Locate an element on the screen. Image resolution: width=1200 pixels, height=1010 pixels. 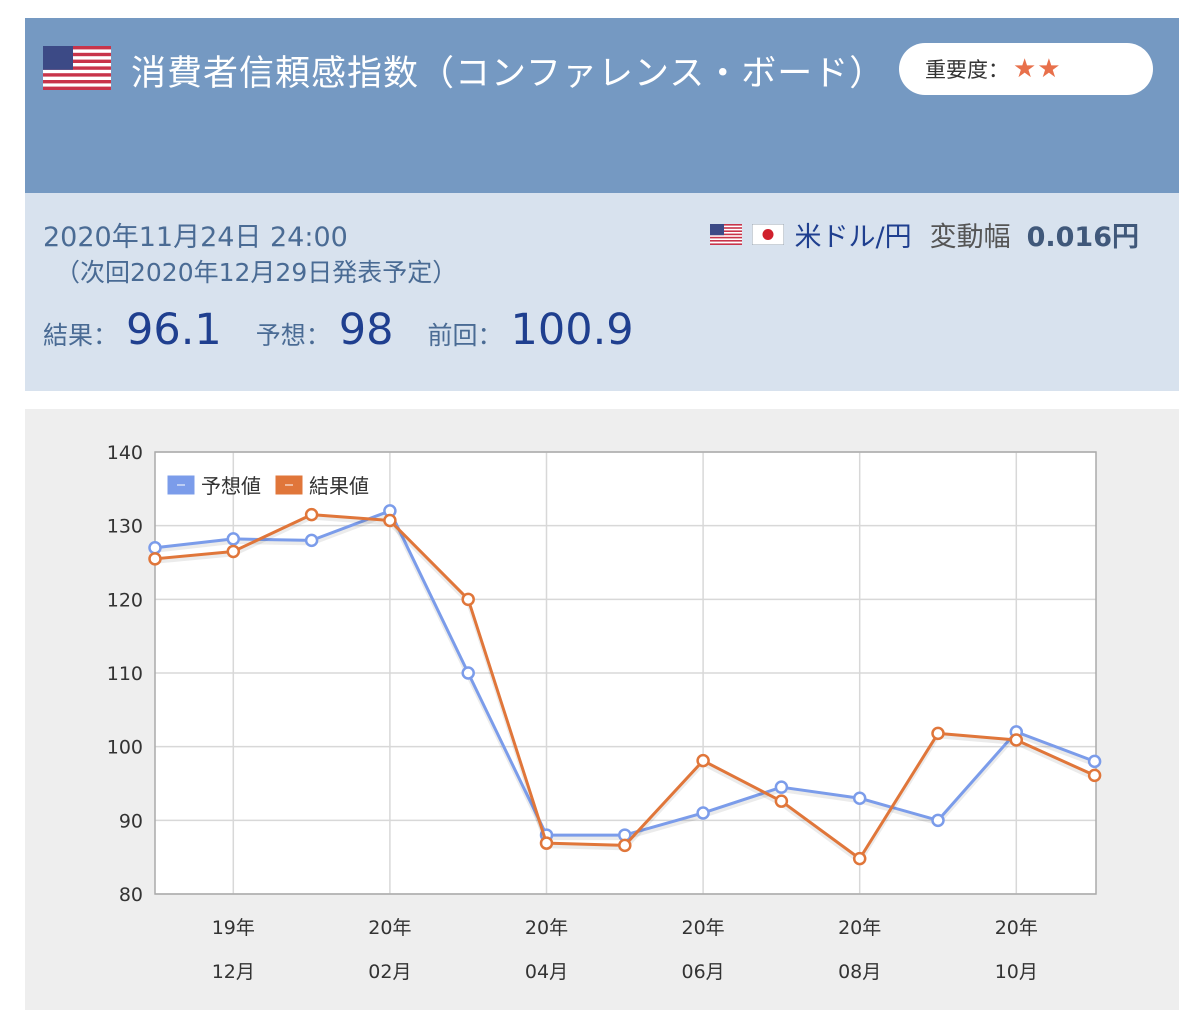
y-tick-label: 80 is located at coordinates (131, 895).